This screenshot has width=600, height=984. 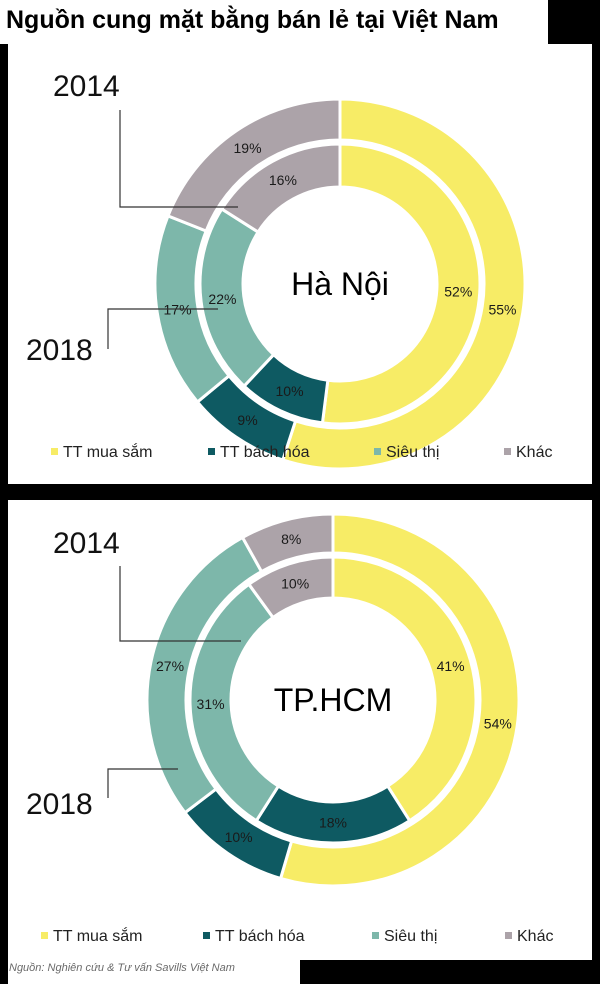 I want to click on data-label-inner-tt-bach-hoa: 18%, so click(x=333, y=823).